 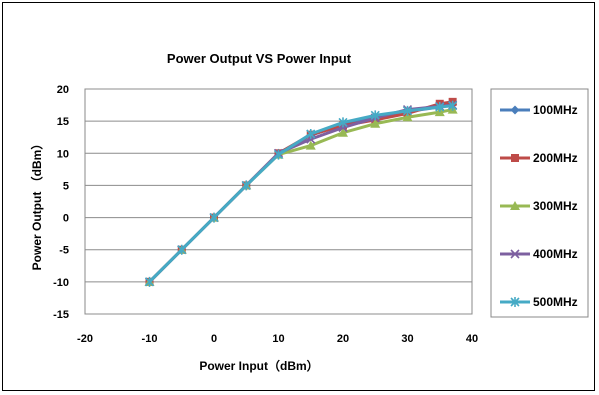 What do you see at coordinates (555, 302) in the screenshot?
I see `legend-label: 500MHz` at bounding box center [555, 302].